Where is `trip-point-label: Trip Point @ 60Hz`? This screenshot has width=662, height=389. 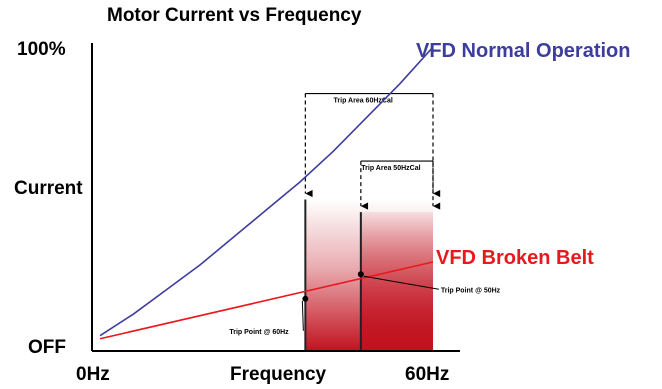
trip-point-label: Trip Point @ 60Hz is located at coordinates (259, 332).